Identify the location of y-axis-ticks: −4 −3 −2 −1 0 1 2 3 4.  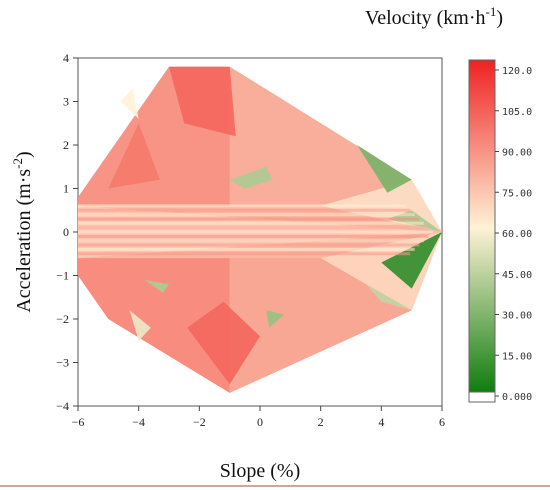
(67, 232).